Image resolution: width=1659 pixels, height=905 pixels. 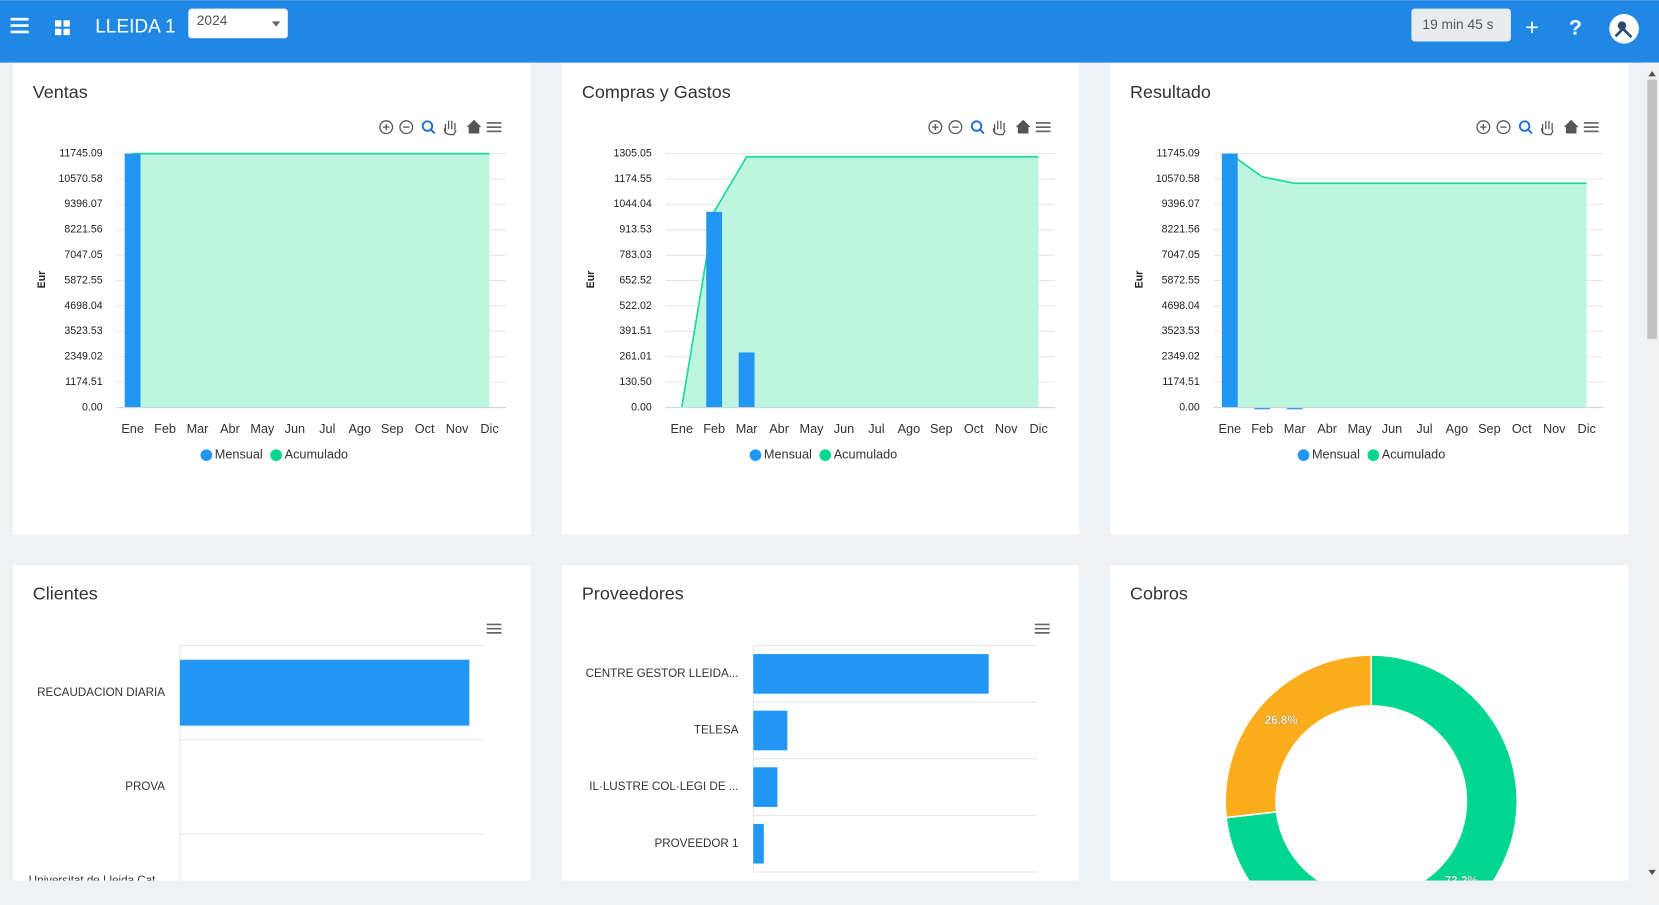 What do you see at coordinates (1181, 331) in the screenshot?
I see `y-tick-label: 3523.53` at bounding box center [1181, 331].